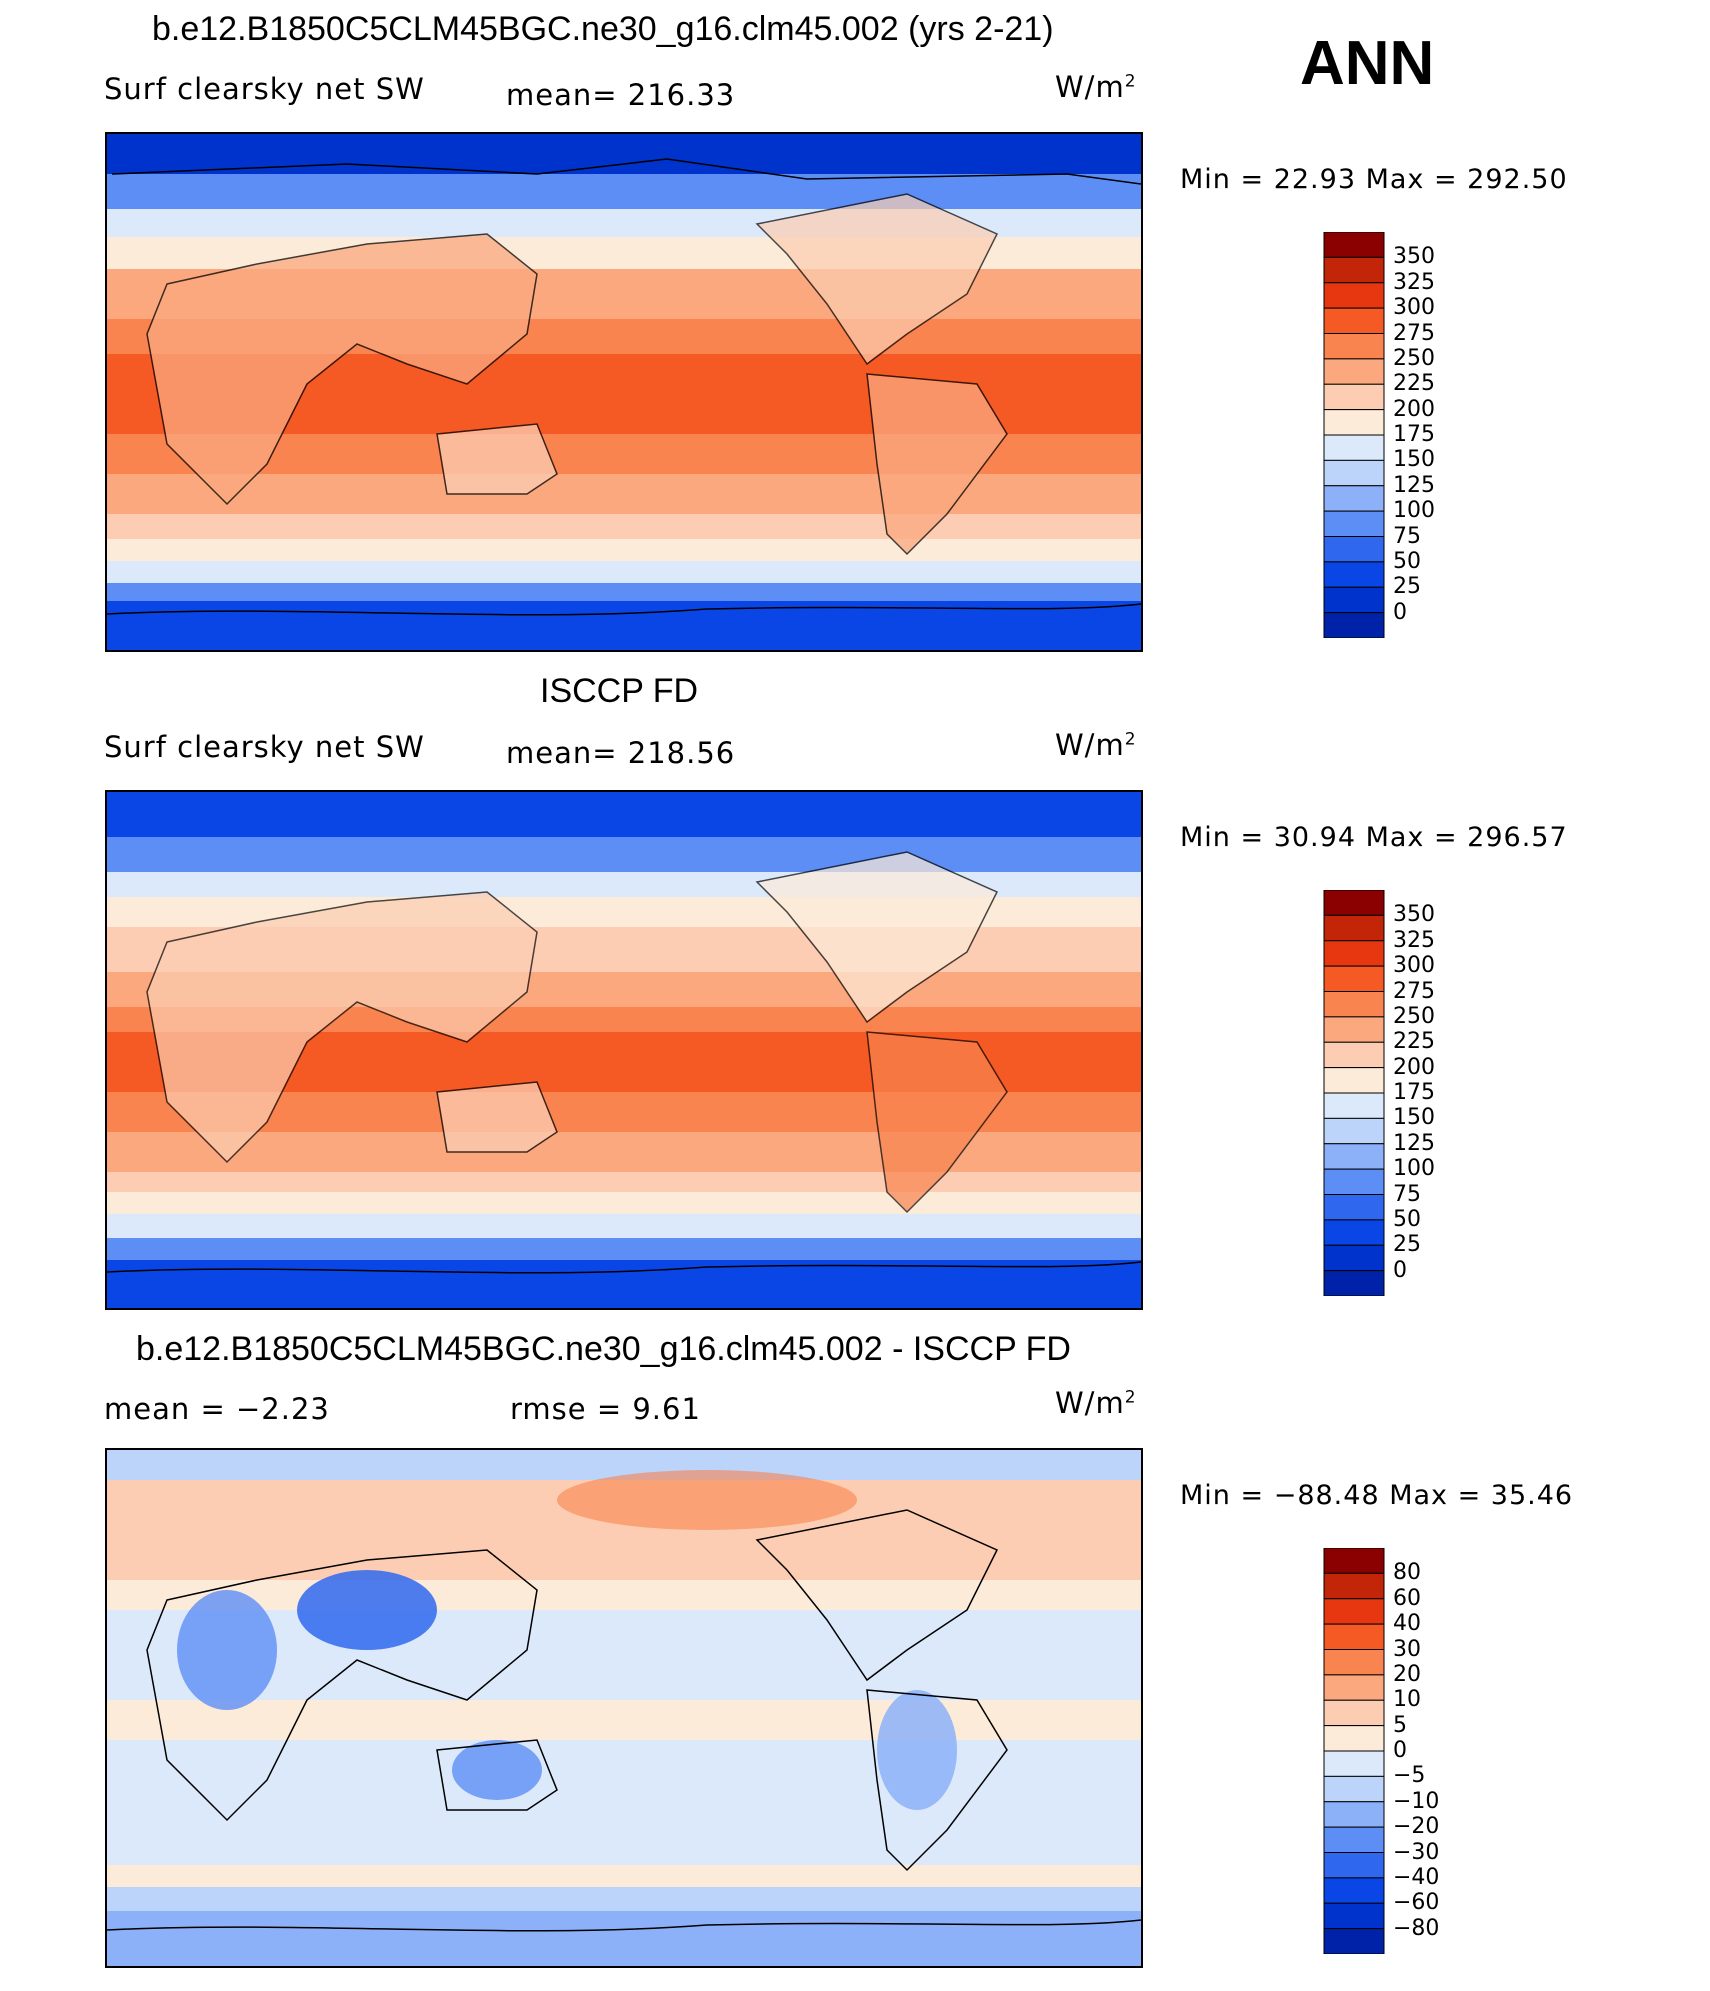  Describe the element at coordinates (217, 1409) in the screenshot. I see `panel3-mean-label: mean = −2.23` at that location.